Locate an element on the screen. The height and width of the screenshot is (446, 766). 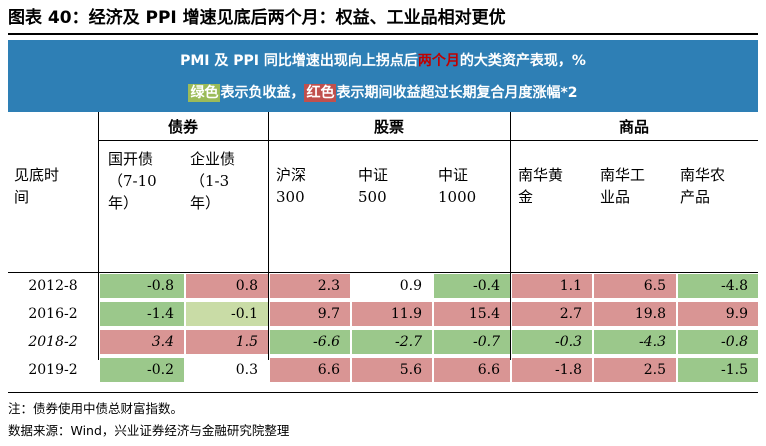
top-rule is located at coordinates (383, 34).